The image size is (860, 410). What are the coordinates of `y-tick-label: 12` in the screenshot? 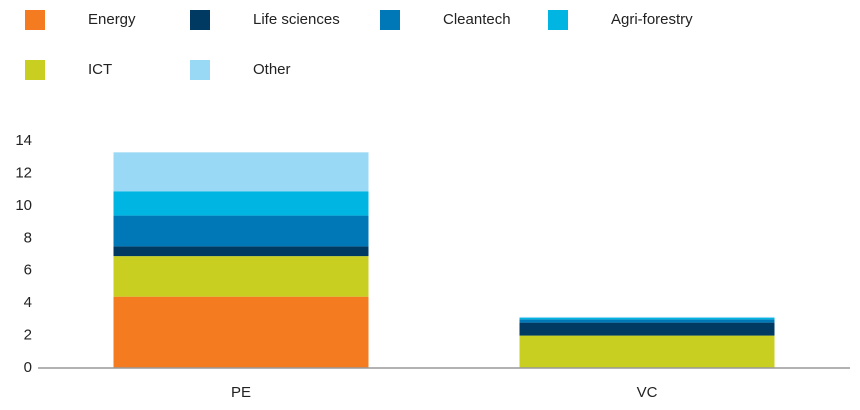 It's located at (23, 172).